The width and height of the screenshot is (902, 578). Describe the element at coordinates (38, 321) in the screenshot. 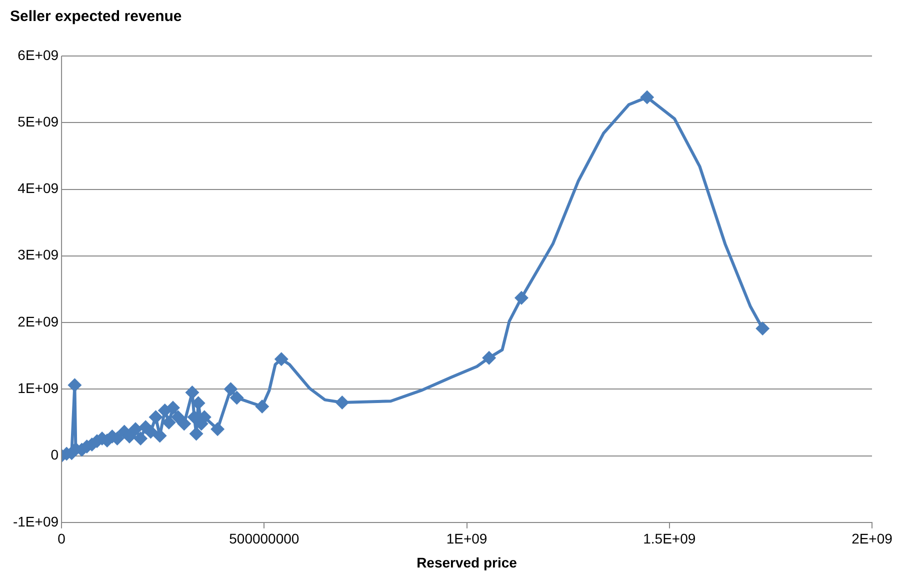

I see `y-tick-label: 2E+09` at that location.